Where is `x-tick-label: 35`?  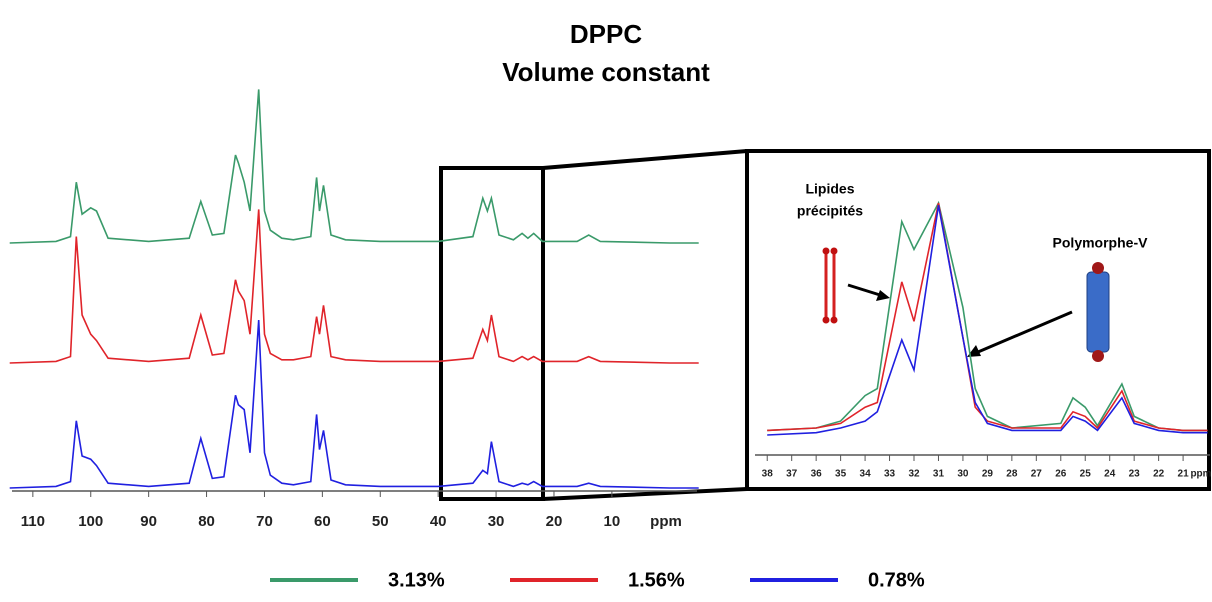 x-tick-label: 35 is located at coordinates (841, 474).